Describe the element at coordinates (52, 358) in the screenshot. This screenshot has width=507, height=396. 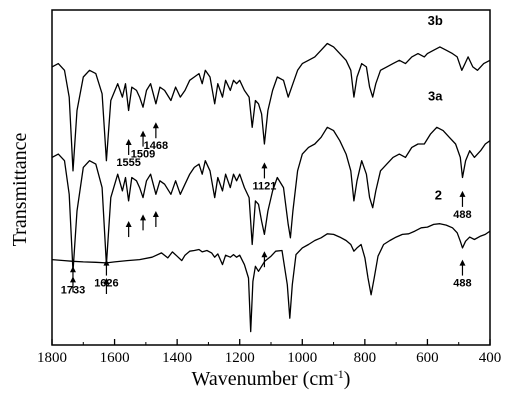
I see `x-tick-label: 1800` at that location.